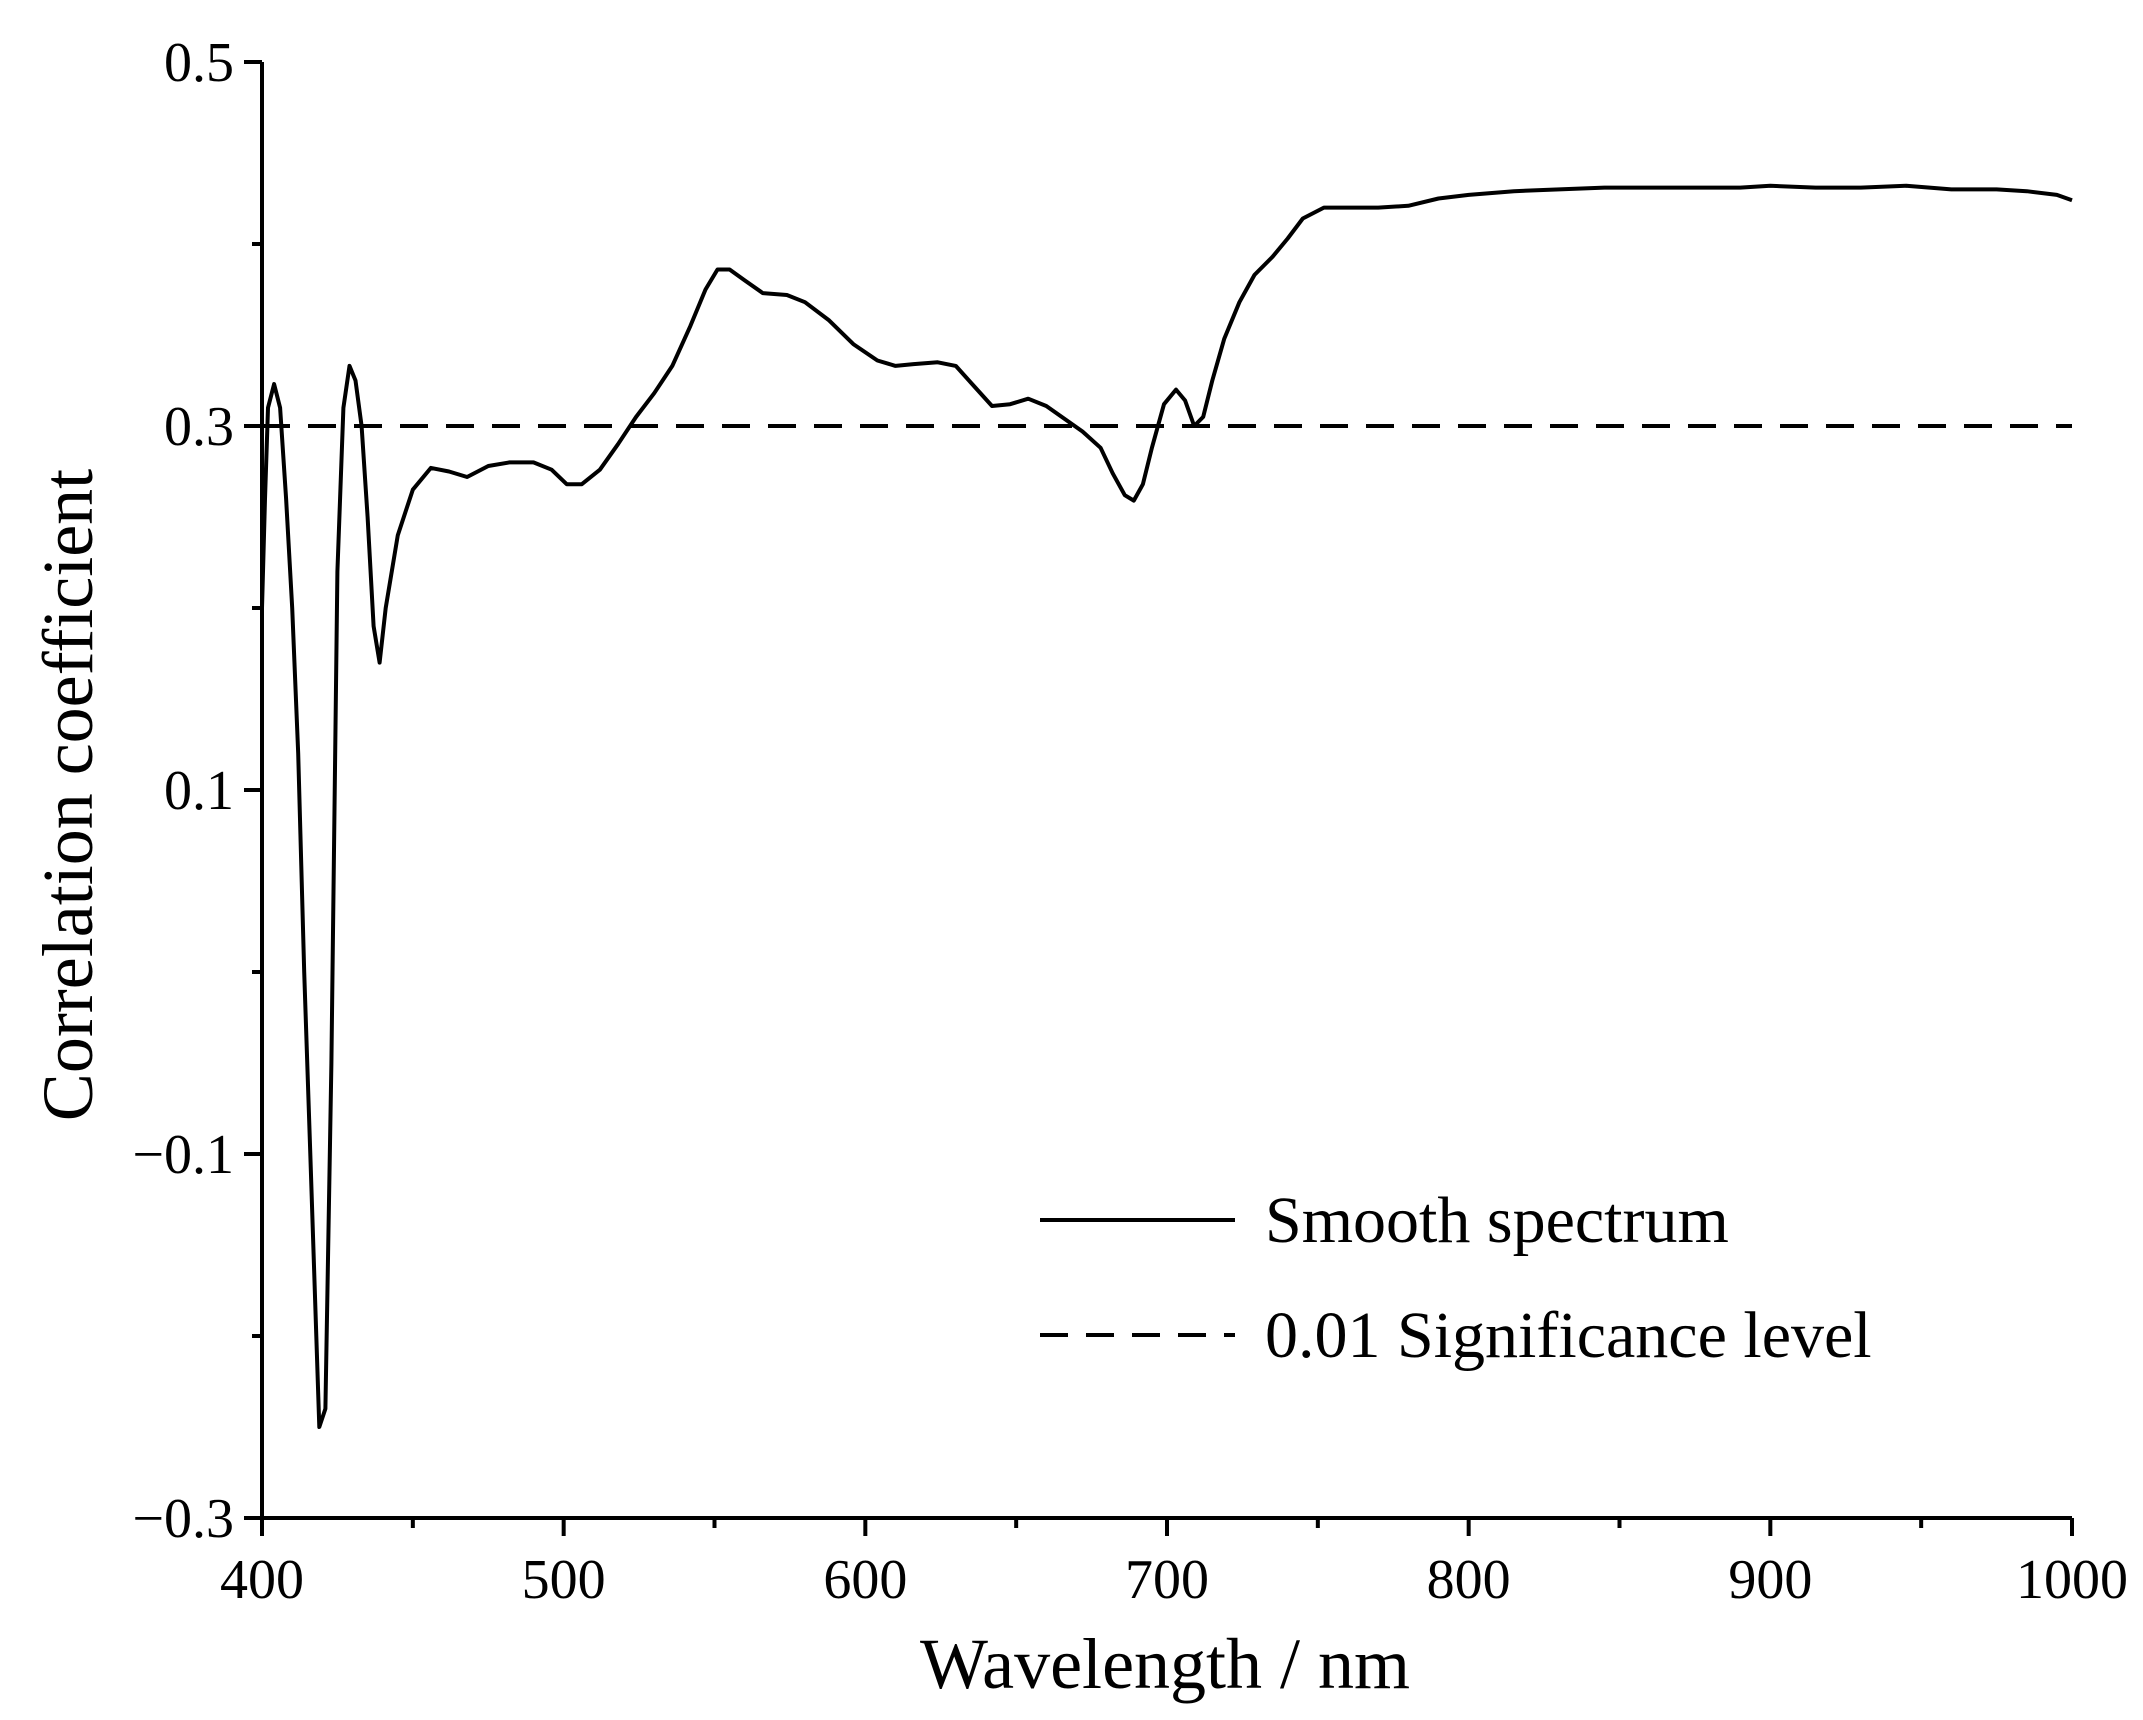 The height and width of the screenshot is (1720, 2143). Describe the element at coordinates (199, 63) in the screenshot. I see `y-tick-label: 0.5` at that location.